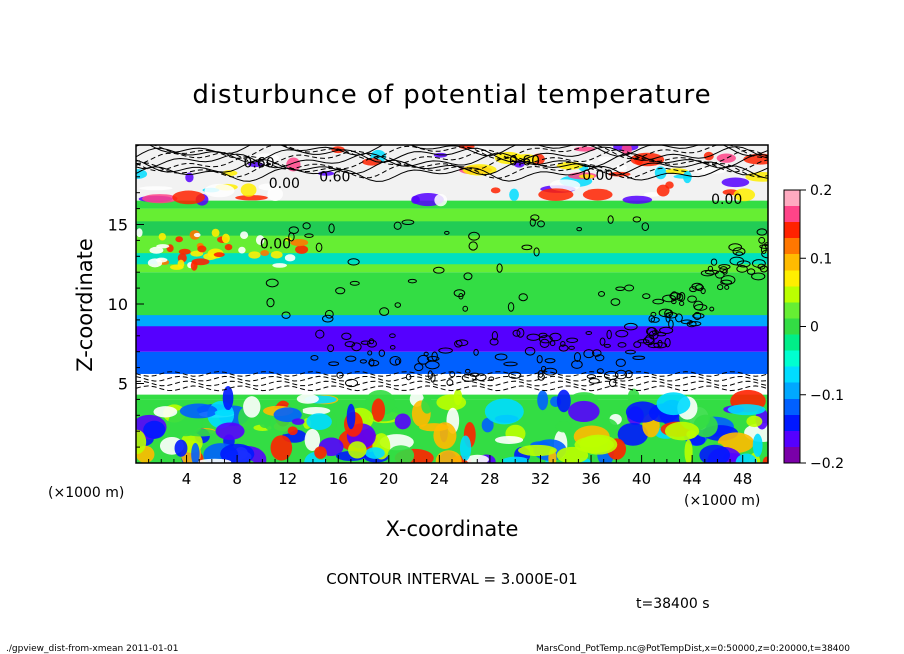 The height and width of the screenshot is (654, 904). Describe the element at coordinates (822, 327) in the screenshot. I see `colorbar-ticks: 0.2 0.1 0 −0.1 −0.2` at that location.